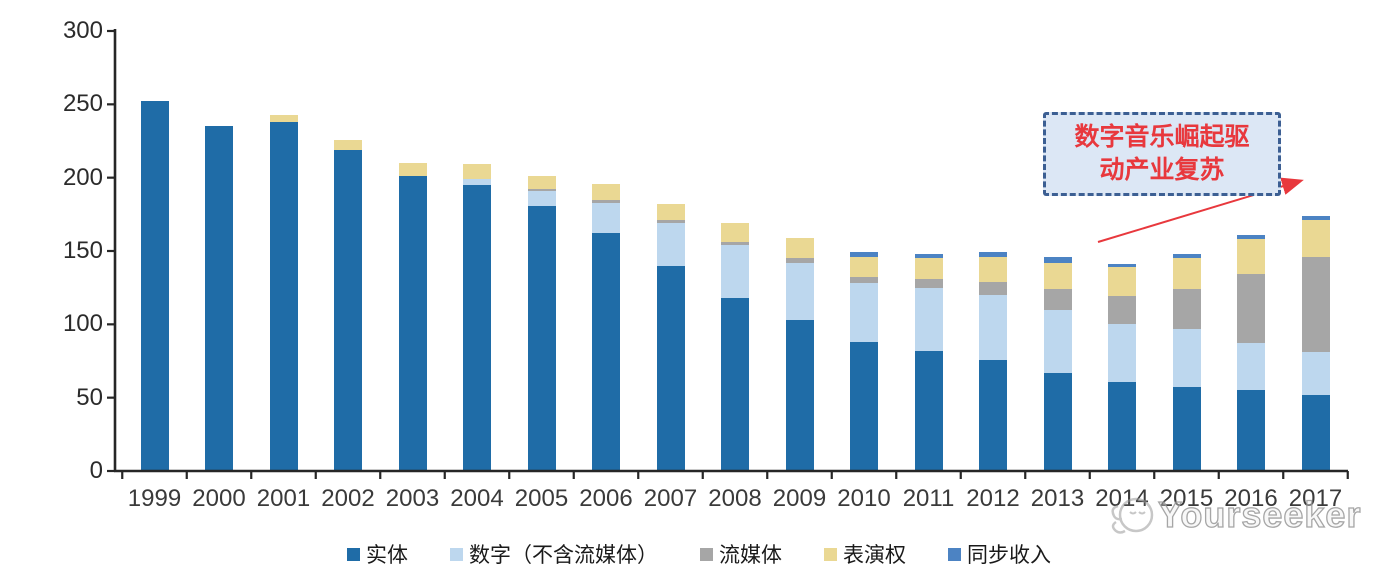 The width and height of the screenshot is (1398, 582). What do you see at coordinates (799, 291) in the screenshot?
I see `bar-2009-digital-excl-streaming` at bounding box center [799, 291].